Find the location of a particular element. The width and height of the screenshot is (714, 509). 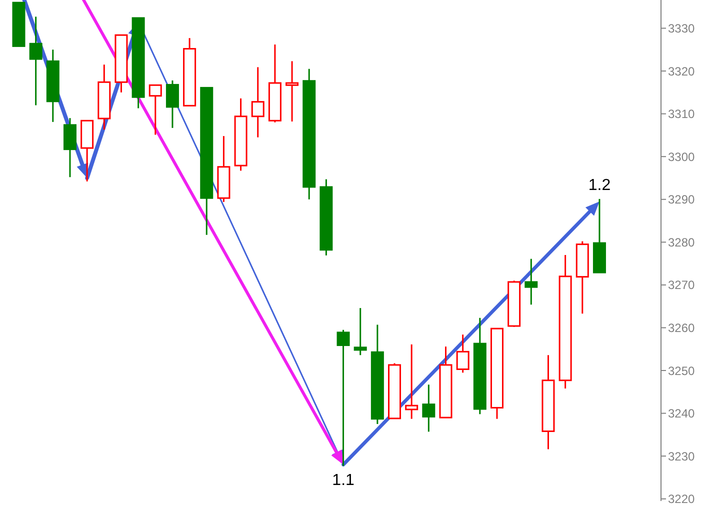

y-tick-label: 3280 is located at coordinates (682, 242).